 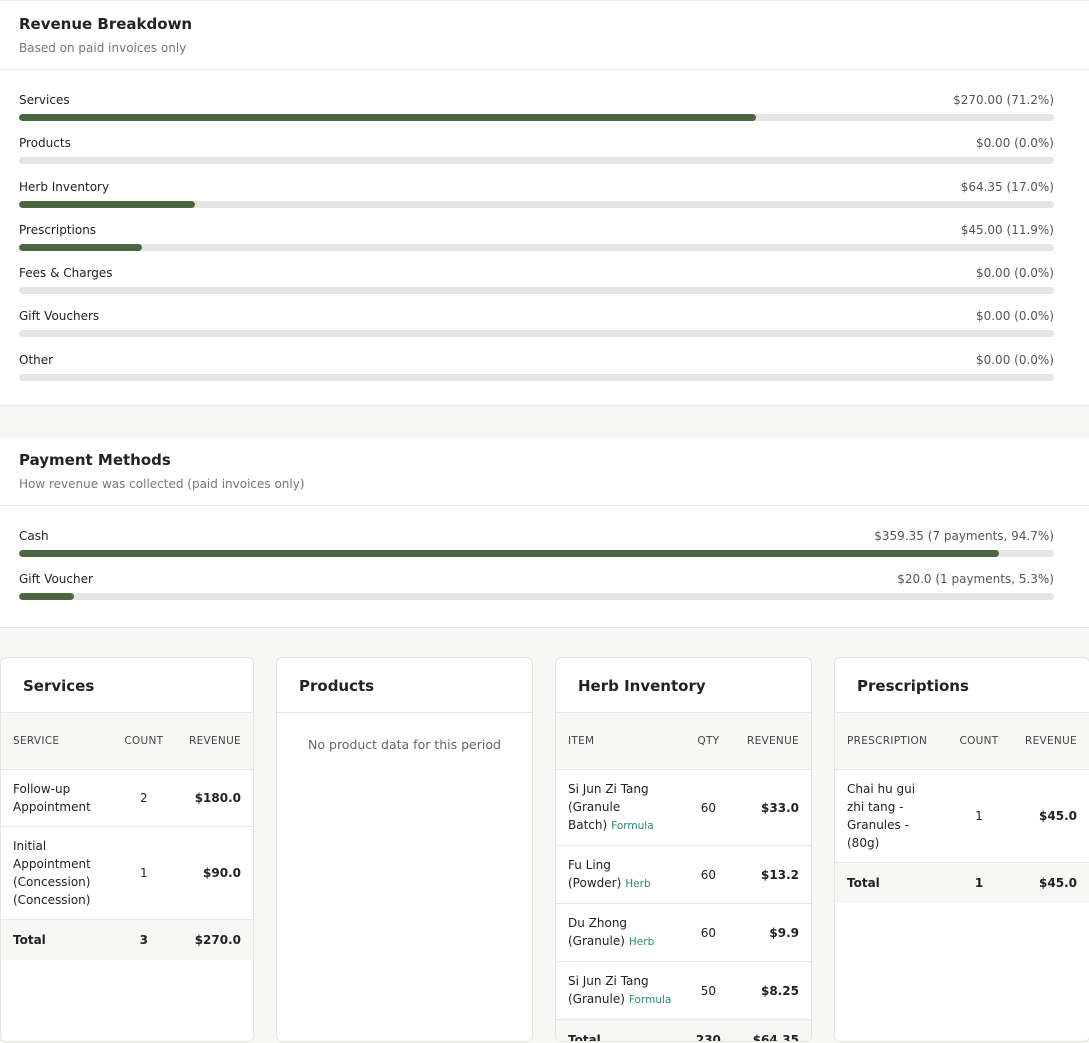 I want to click on table-card: Products No product data for this period, so click(x=404, y=849).